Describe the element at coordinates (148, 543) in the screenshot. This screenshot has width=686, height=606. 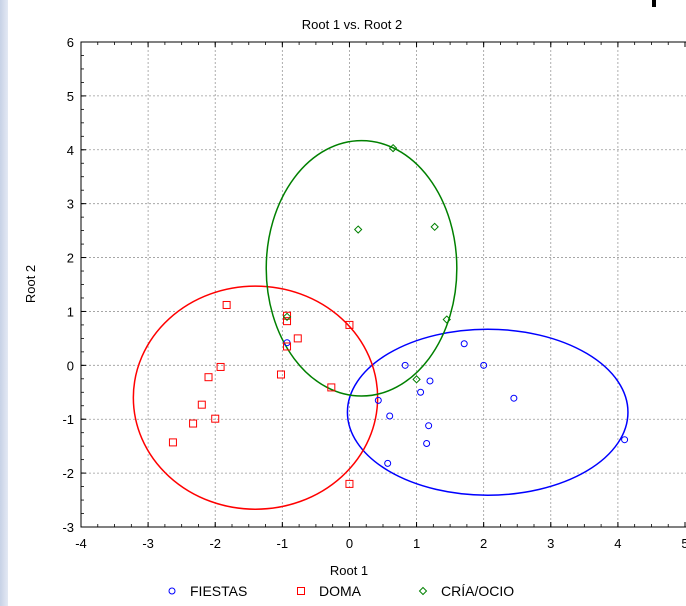
I see `x-tick-label: -3` at that location.